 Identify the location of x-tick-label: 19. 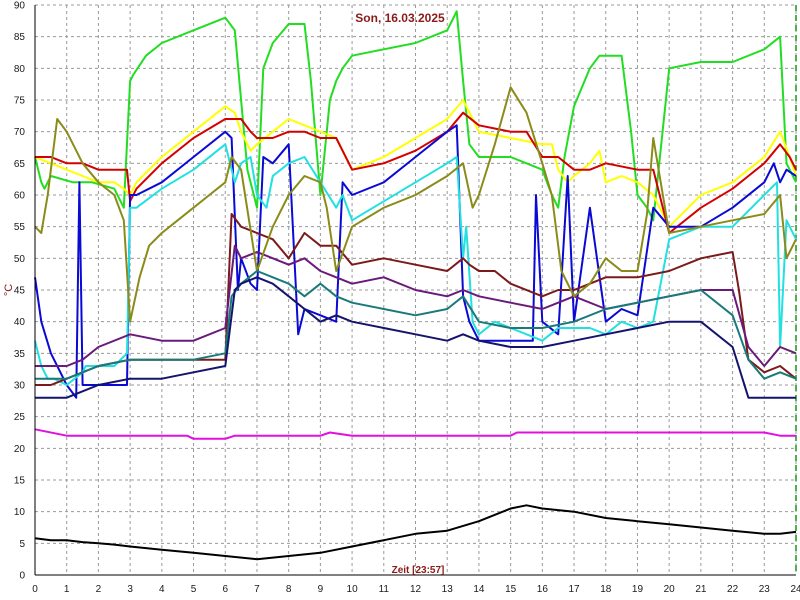
(638, 589).